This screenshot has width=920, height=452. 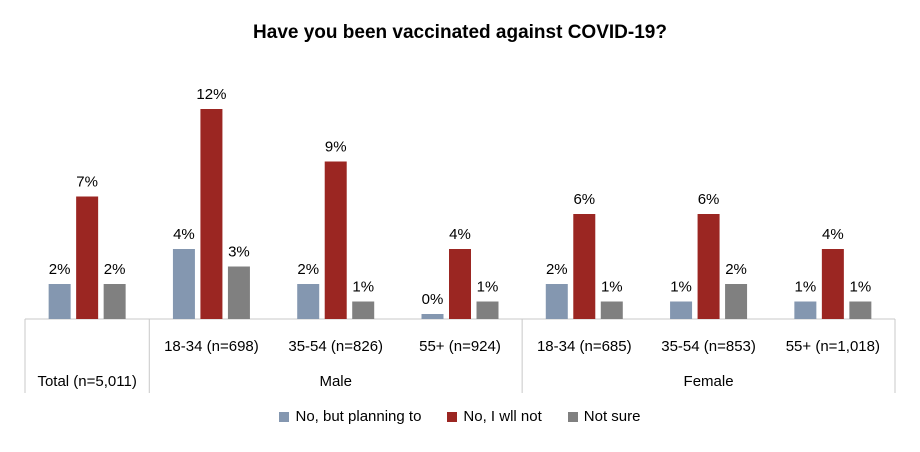 I want to click on x-tick-label: 35-54 (n=826), so click(x=335, y=346).